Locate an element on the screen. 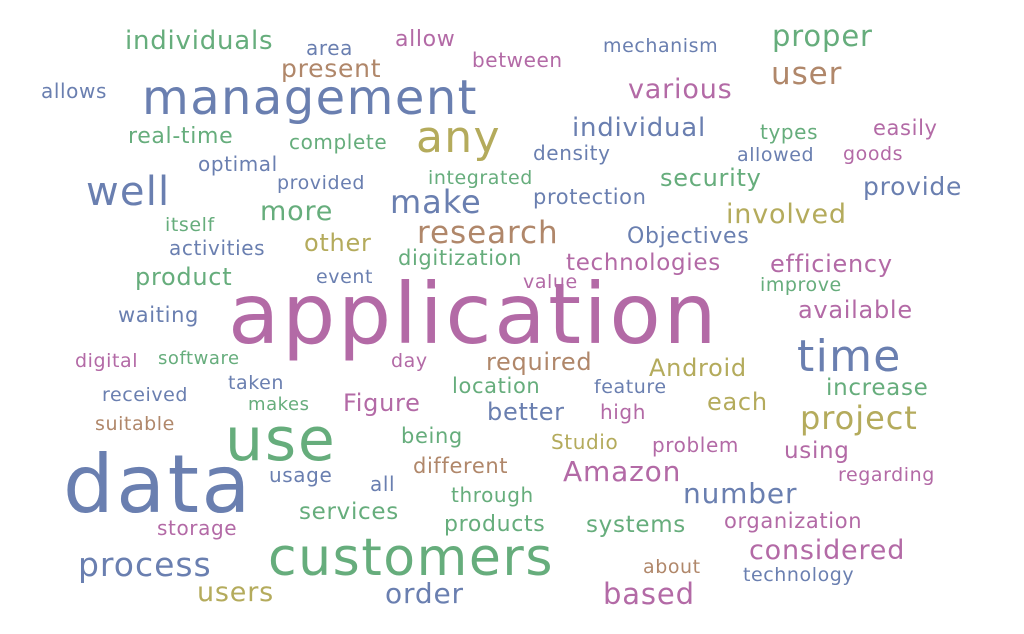  word: mechanism is located at coordinates (661, 46).